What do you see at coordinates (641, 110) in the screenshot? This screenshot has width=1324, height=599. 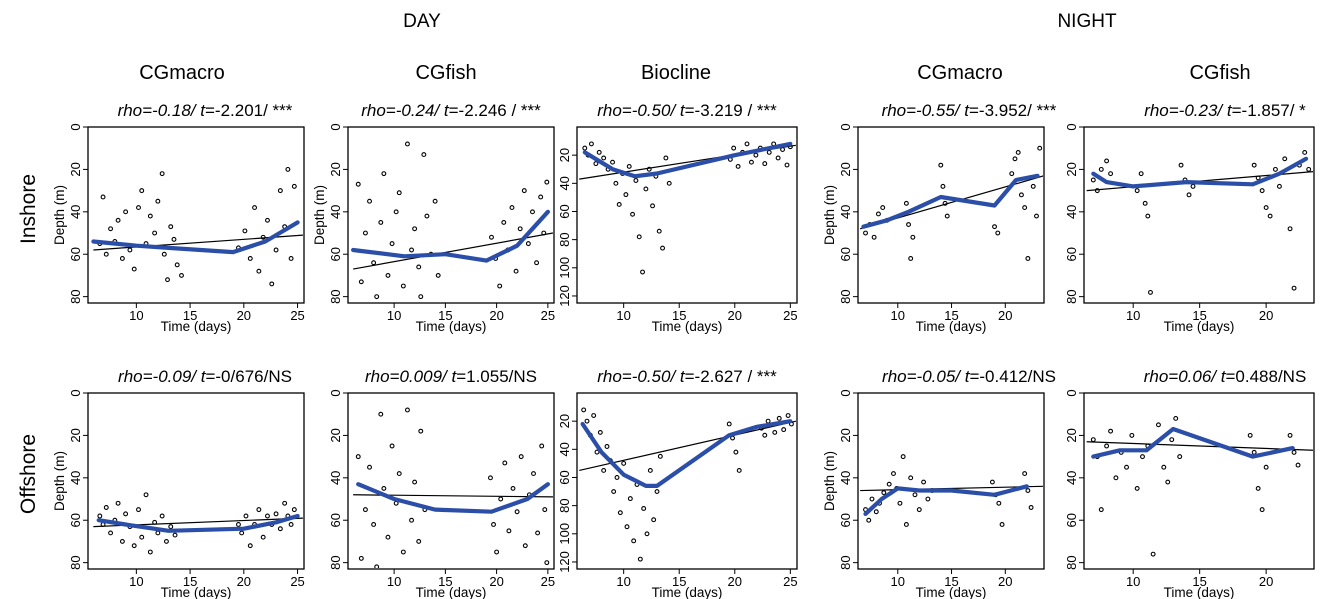 I see `stat-label-italic: rho=-0.50/ t` at bounding box center [641, 110].